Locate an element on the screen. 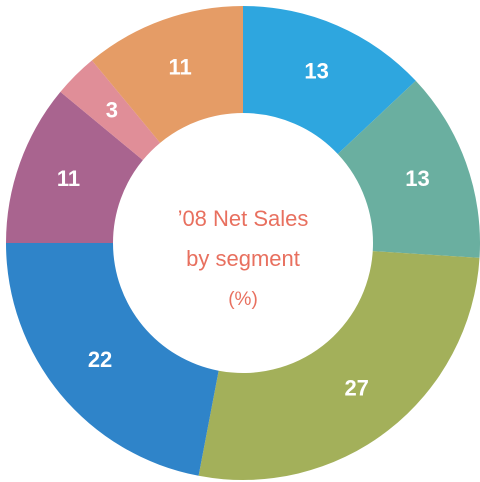 This screenshot has height=482, width=480. data-label: 27 is located at coordinates (356, 387).